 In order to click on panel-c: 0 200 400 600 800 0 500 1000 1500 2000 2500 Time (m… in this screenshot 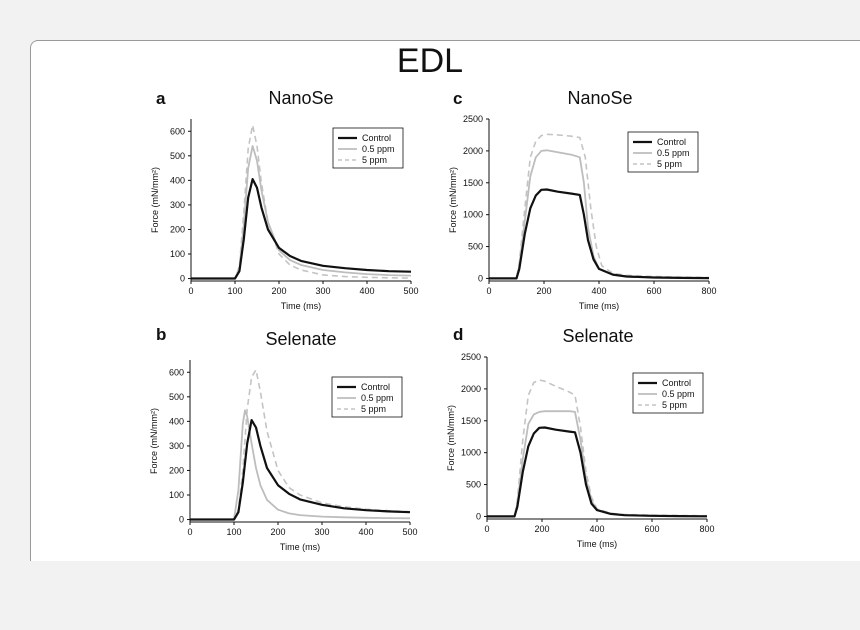, I will do `click(582, 199)`.